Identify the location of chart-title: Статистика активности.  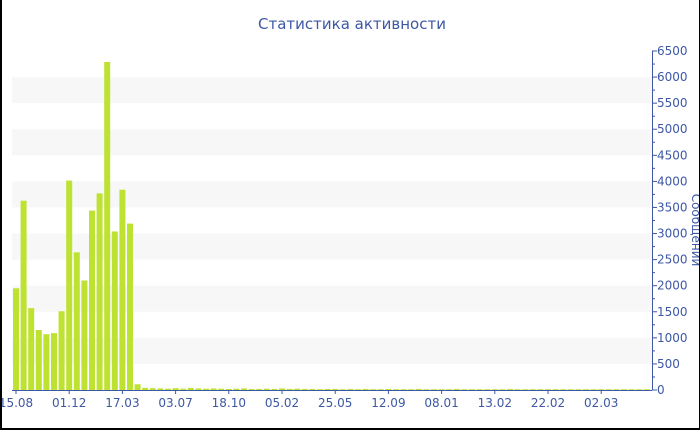
(352, 24).